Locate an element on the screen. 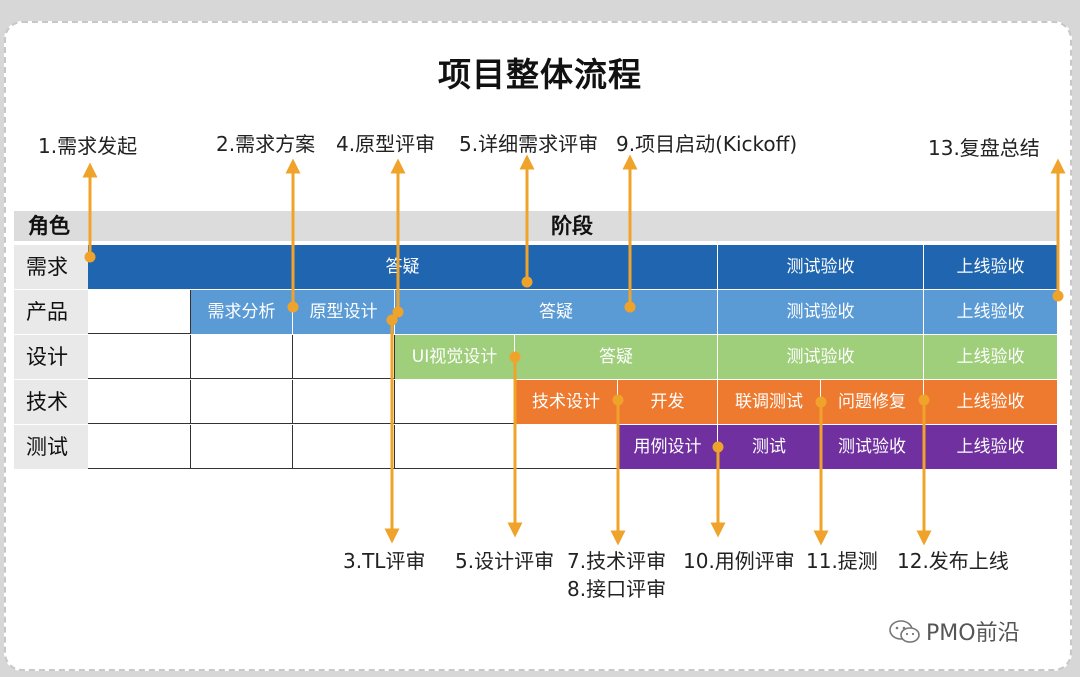  milestone-label-1: 1.需求发起 is located at coordinates (88, 146).